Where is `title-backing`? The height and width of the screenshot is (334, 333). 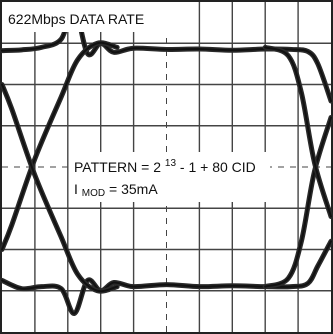 title-backing is located at coordinates (91, 17).